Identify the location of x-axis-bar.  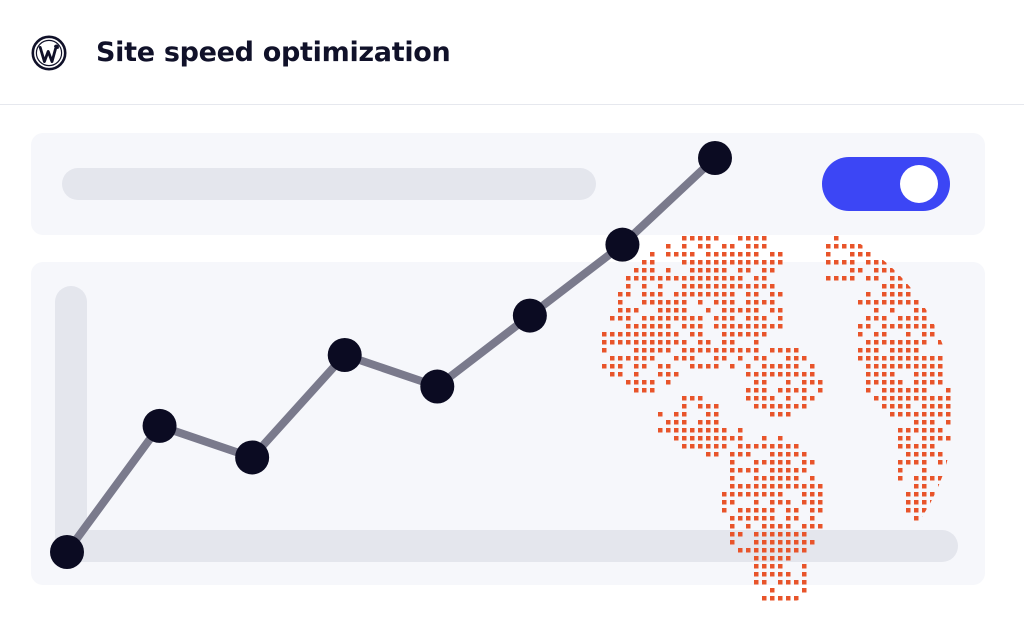
(506, 546).